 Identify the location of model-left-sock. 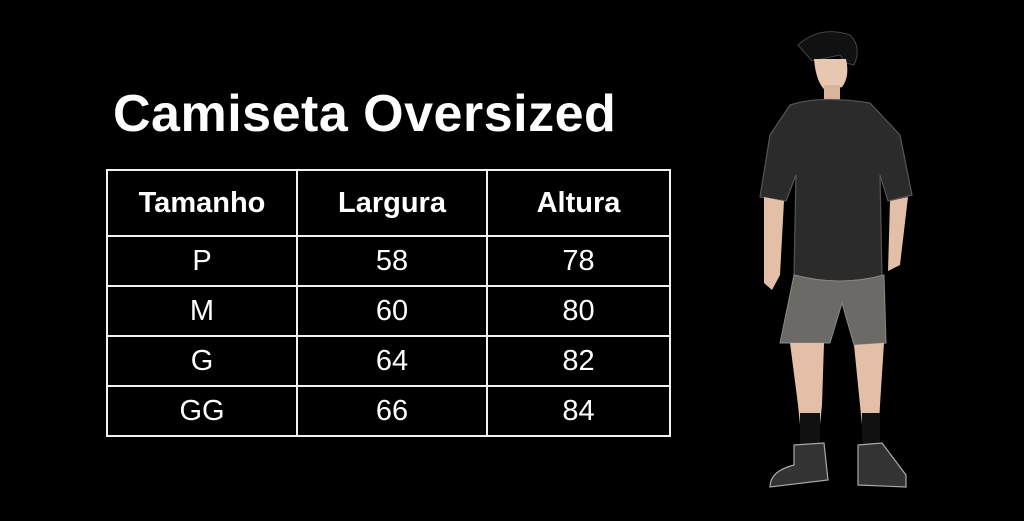
(810, 431).